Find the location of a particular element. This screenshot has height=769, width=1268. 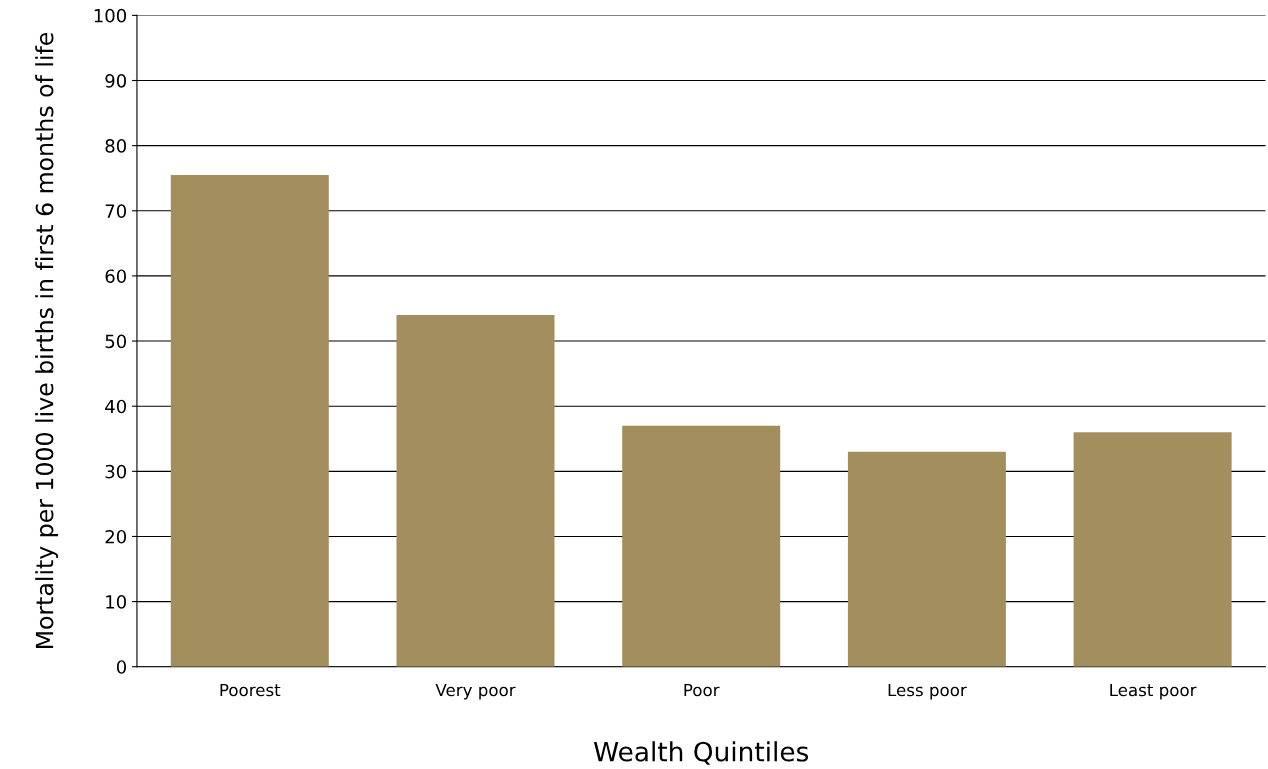

y-tick-label: 90 is located at coordinates (116, 80).